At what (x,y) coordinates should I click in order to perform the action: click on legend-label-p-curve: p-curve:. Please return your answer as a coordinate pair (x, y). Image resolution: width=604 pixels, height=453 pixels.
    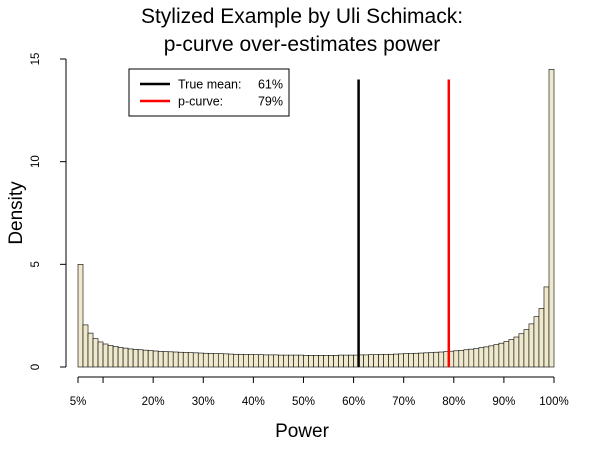
    Looking at the image, I should click on (200, 102).